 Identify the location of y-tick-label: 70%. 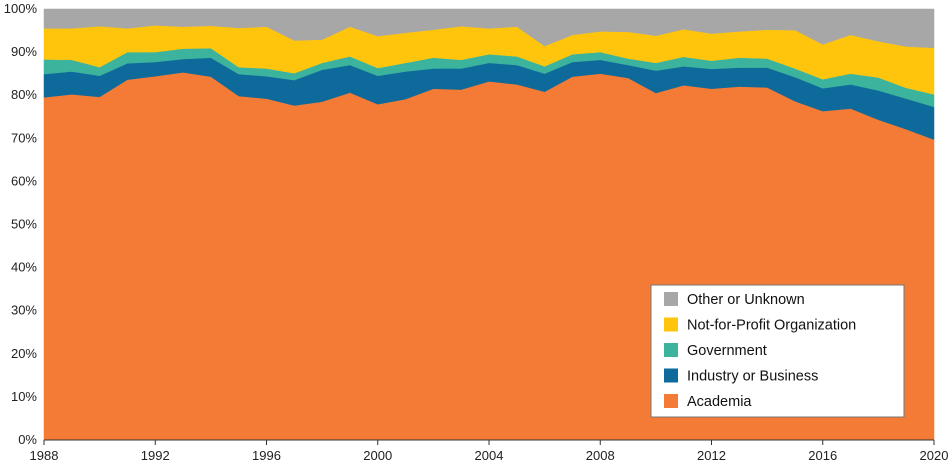
(24, 137).